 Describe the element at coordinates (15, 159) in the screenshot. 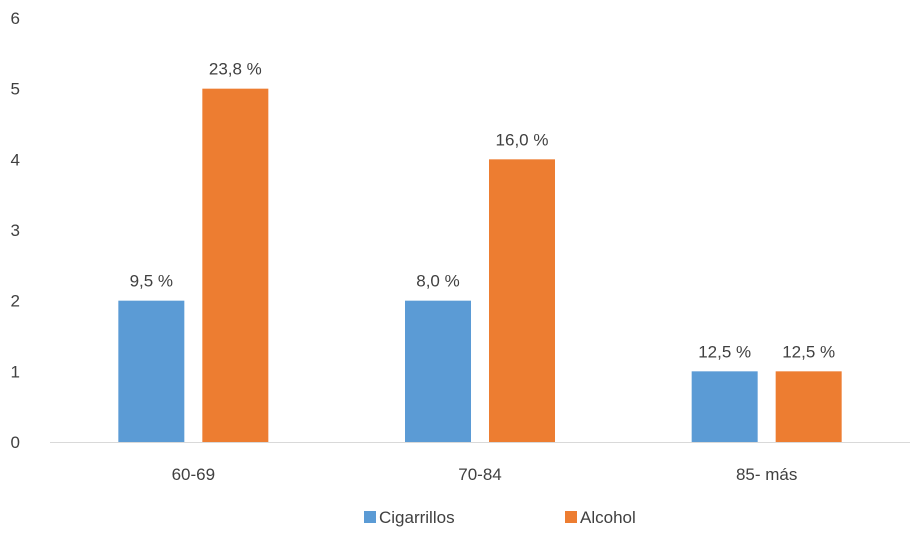

I see `y-tick-label: 4` at that location.